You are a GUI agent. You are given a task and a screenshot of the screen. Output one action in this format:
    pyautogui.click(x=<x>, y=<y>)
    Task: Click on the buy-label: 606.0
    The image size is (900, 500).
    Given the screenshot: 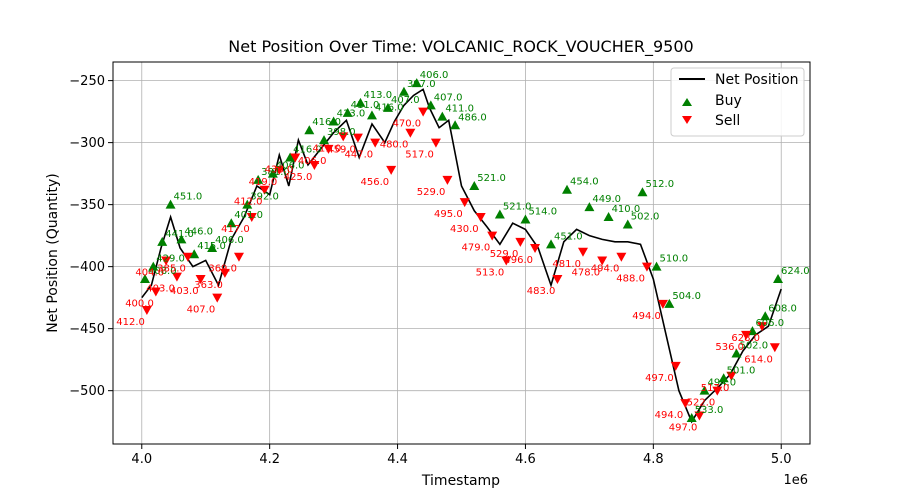 What is the action you would take?
    pyautogui.click(x=769, y=323)
    